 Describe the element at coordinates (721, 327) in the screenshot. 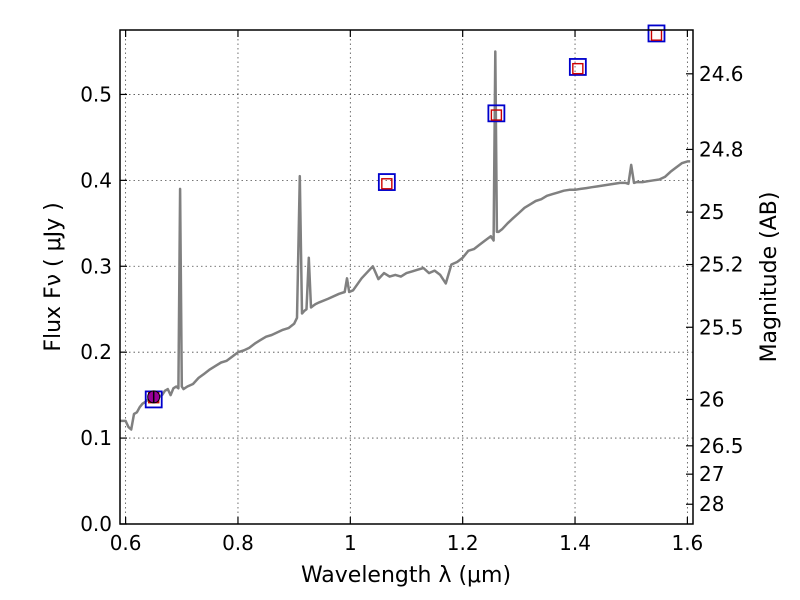

I see `right-tick-label: 25.5` at that location.